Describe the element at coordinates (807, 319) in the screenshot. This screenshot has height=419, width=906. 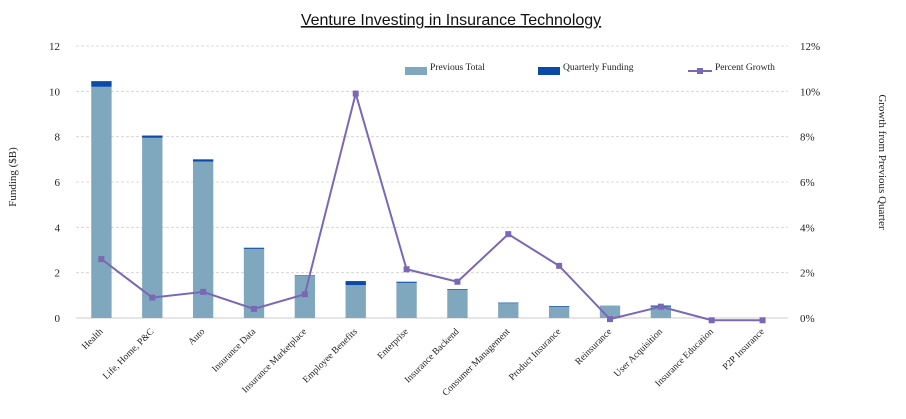
I see `y2-tick-label: 0%` at that location.